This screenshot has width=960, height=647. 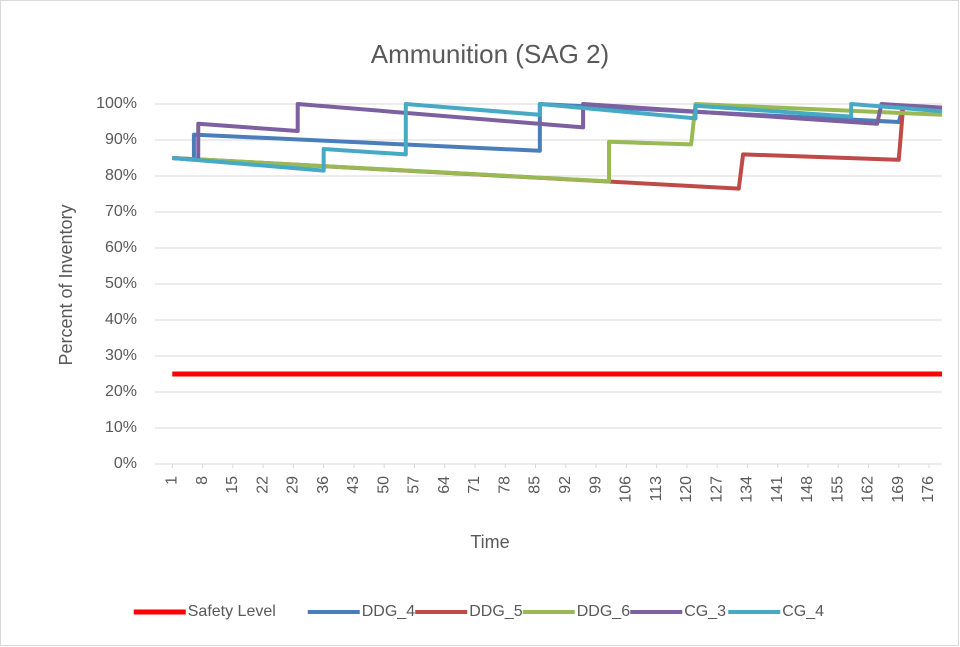 I want to click on y-tick-label: 50%, so click(x=121, y=283).